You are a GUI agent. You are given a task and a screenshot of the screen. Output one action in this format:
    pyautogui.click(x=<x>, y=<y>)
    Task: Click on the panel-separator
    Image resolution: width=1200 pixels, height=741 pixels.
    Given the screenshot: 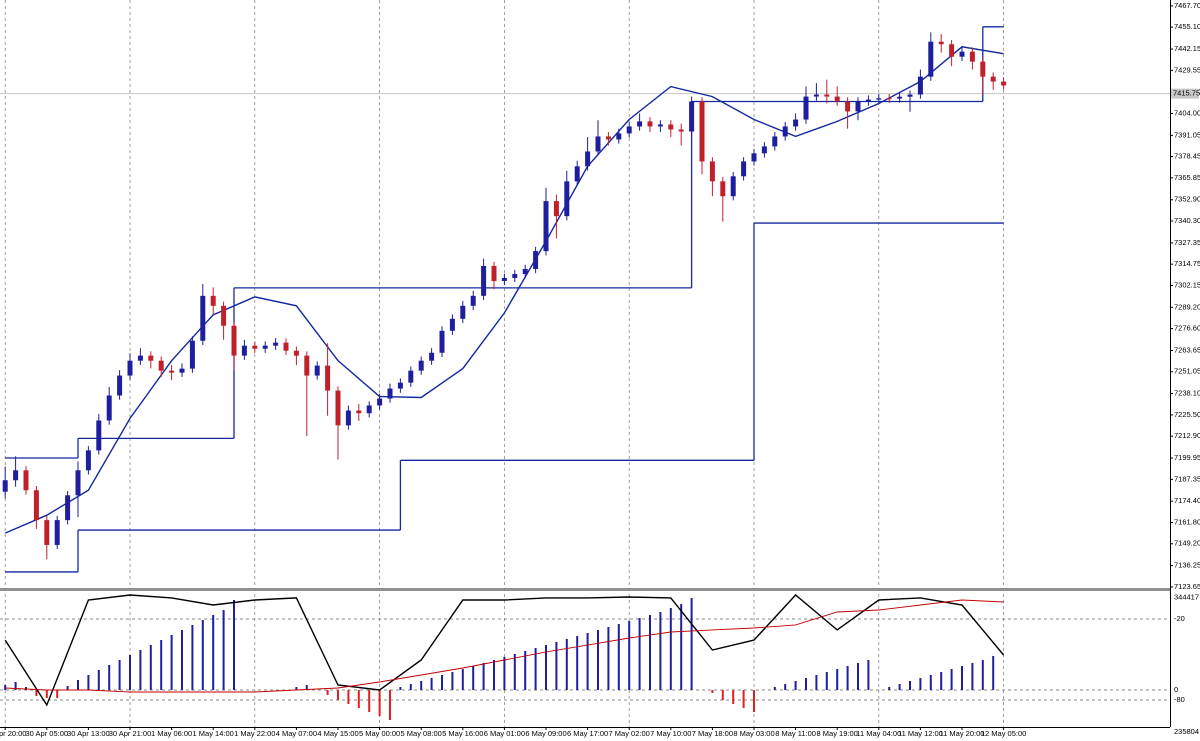 What is the action you would take?
    pyautogui.click(x=585, y=589)
    